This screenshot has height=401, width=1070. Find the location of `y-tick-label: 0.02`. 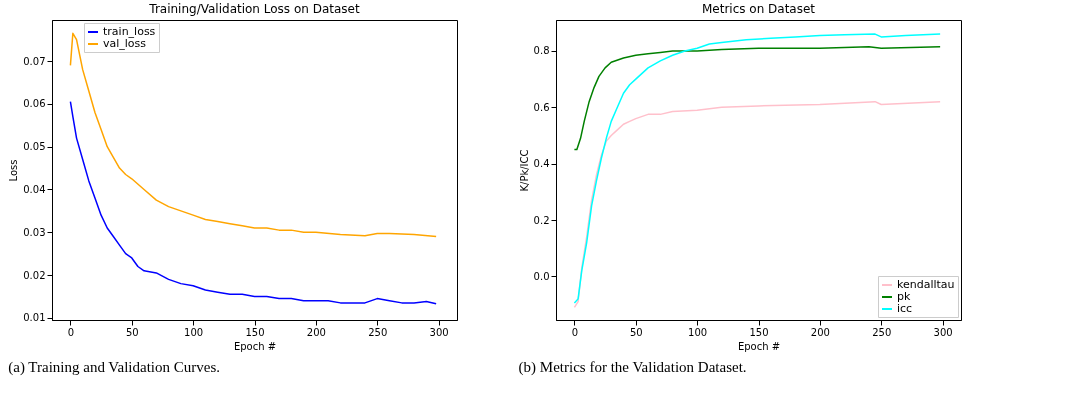

y-tick-label: 0.02 is located at coordinates (34, 275).